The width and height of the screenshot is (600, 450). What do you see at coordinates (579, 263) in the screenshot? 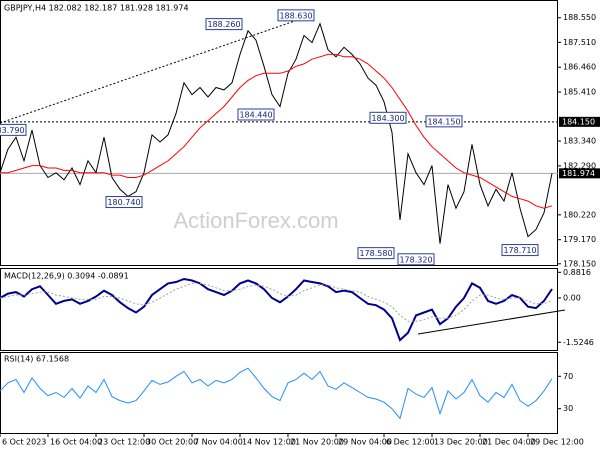
I see `y-tick-label: 178.150` at bounding box center [579, 263].